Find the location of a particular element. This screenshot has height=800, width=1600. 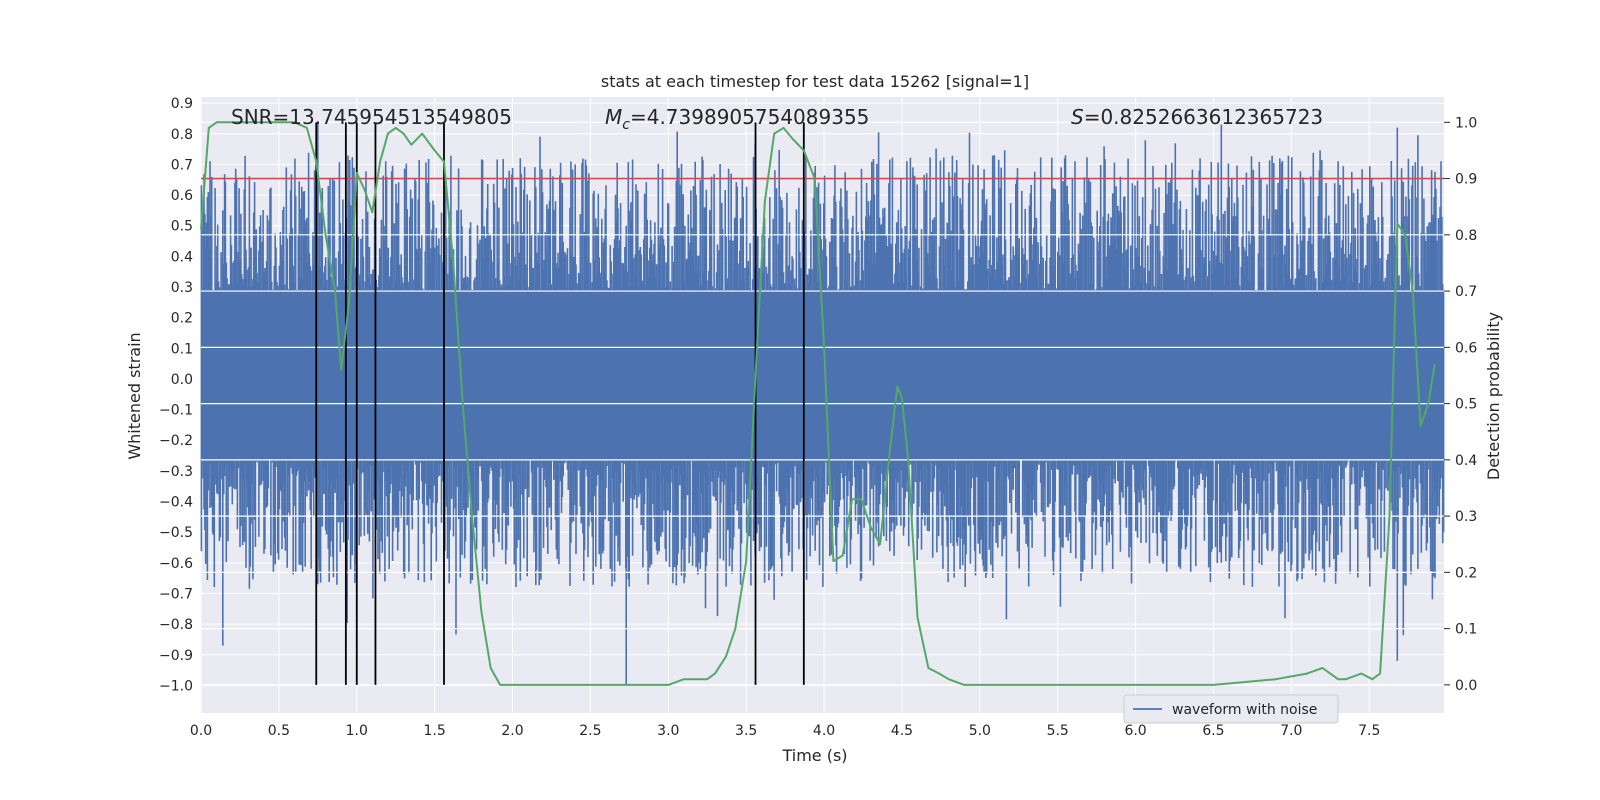

x-tick-label: 7.5 is located at coordinates (1369, 731).